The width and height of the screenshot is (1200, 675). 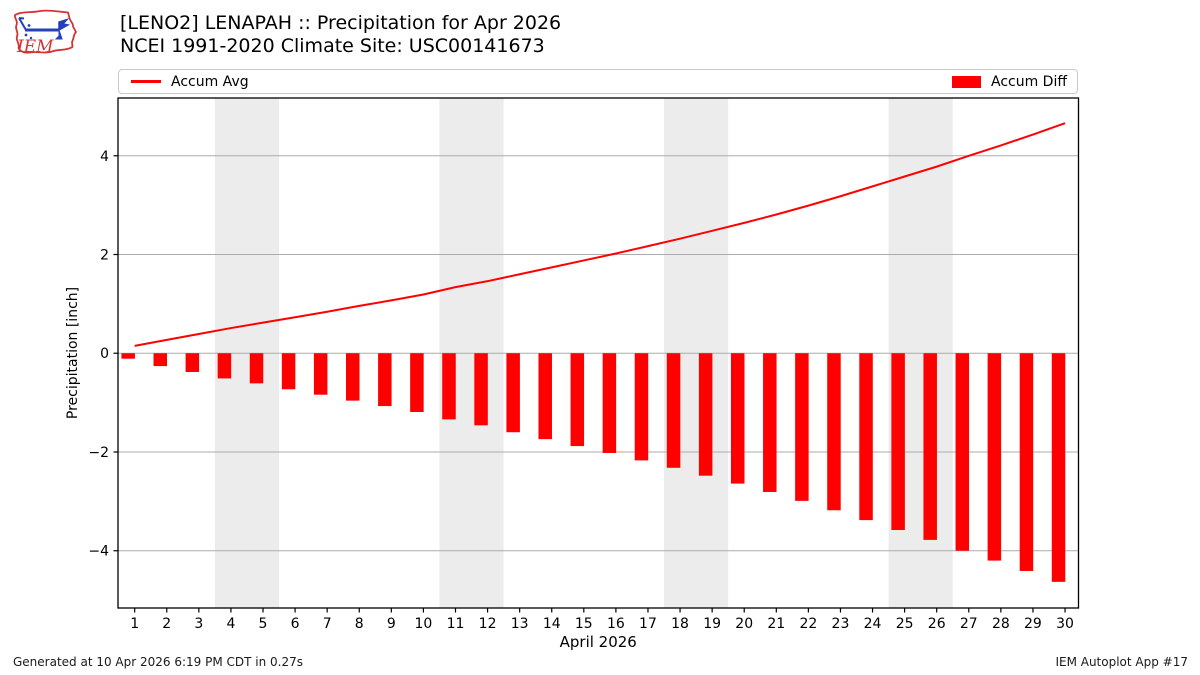 What do you see at coordinates (905, 624) in the screenshot?
I see `x-tick-label: 25` at bounding box center [905, 624].